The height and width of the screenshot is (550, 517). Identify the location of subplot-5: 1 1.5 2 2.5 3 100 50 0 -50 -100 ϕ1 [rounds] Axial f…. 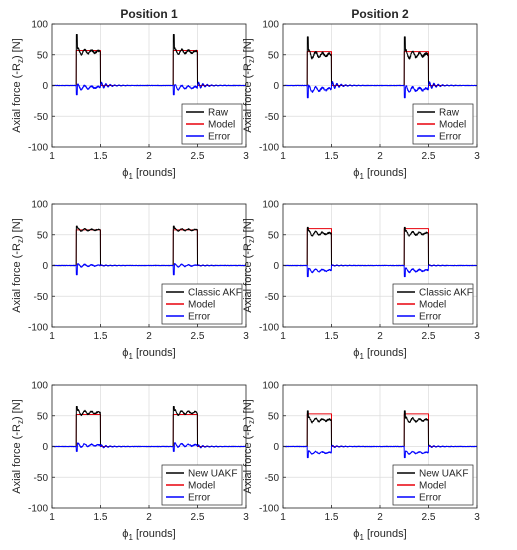
(130, 462).